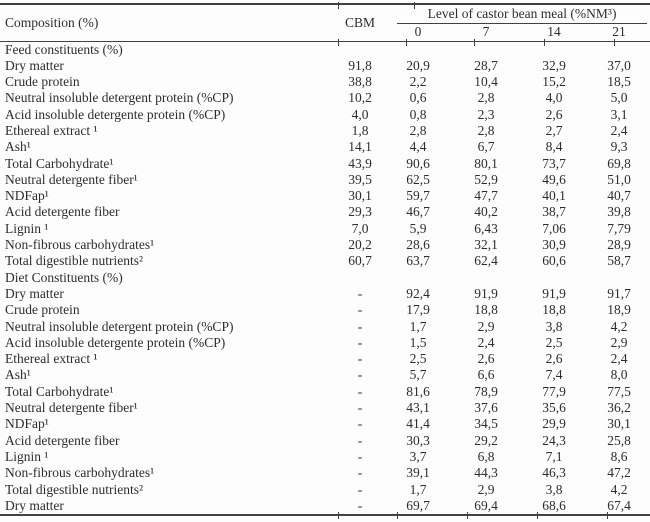 The height and width of the screenshot is (522, 650). What do you see at coordinates (554, 196) in the screenshot?
I see `level-value: 40,1` at bounding box center [554, 196].